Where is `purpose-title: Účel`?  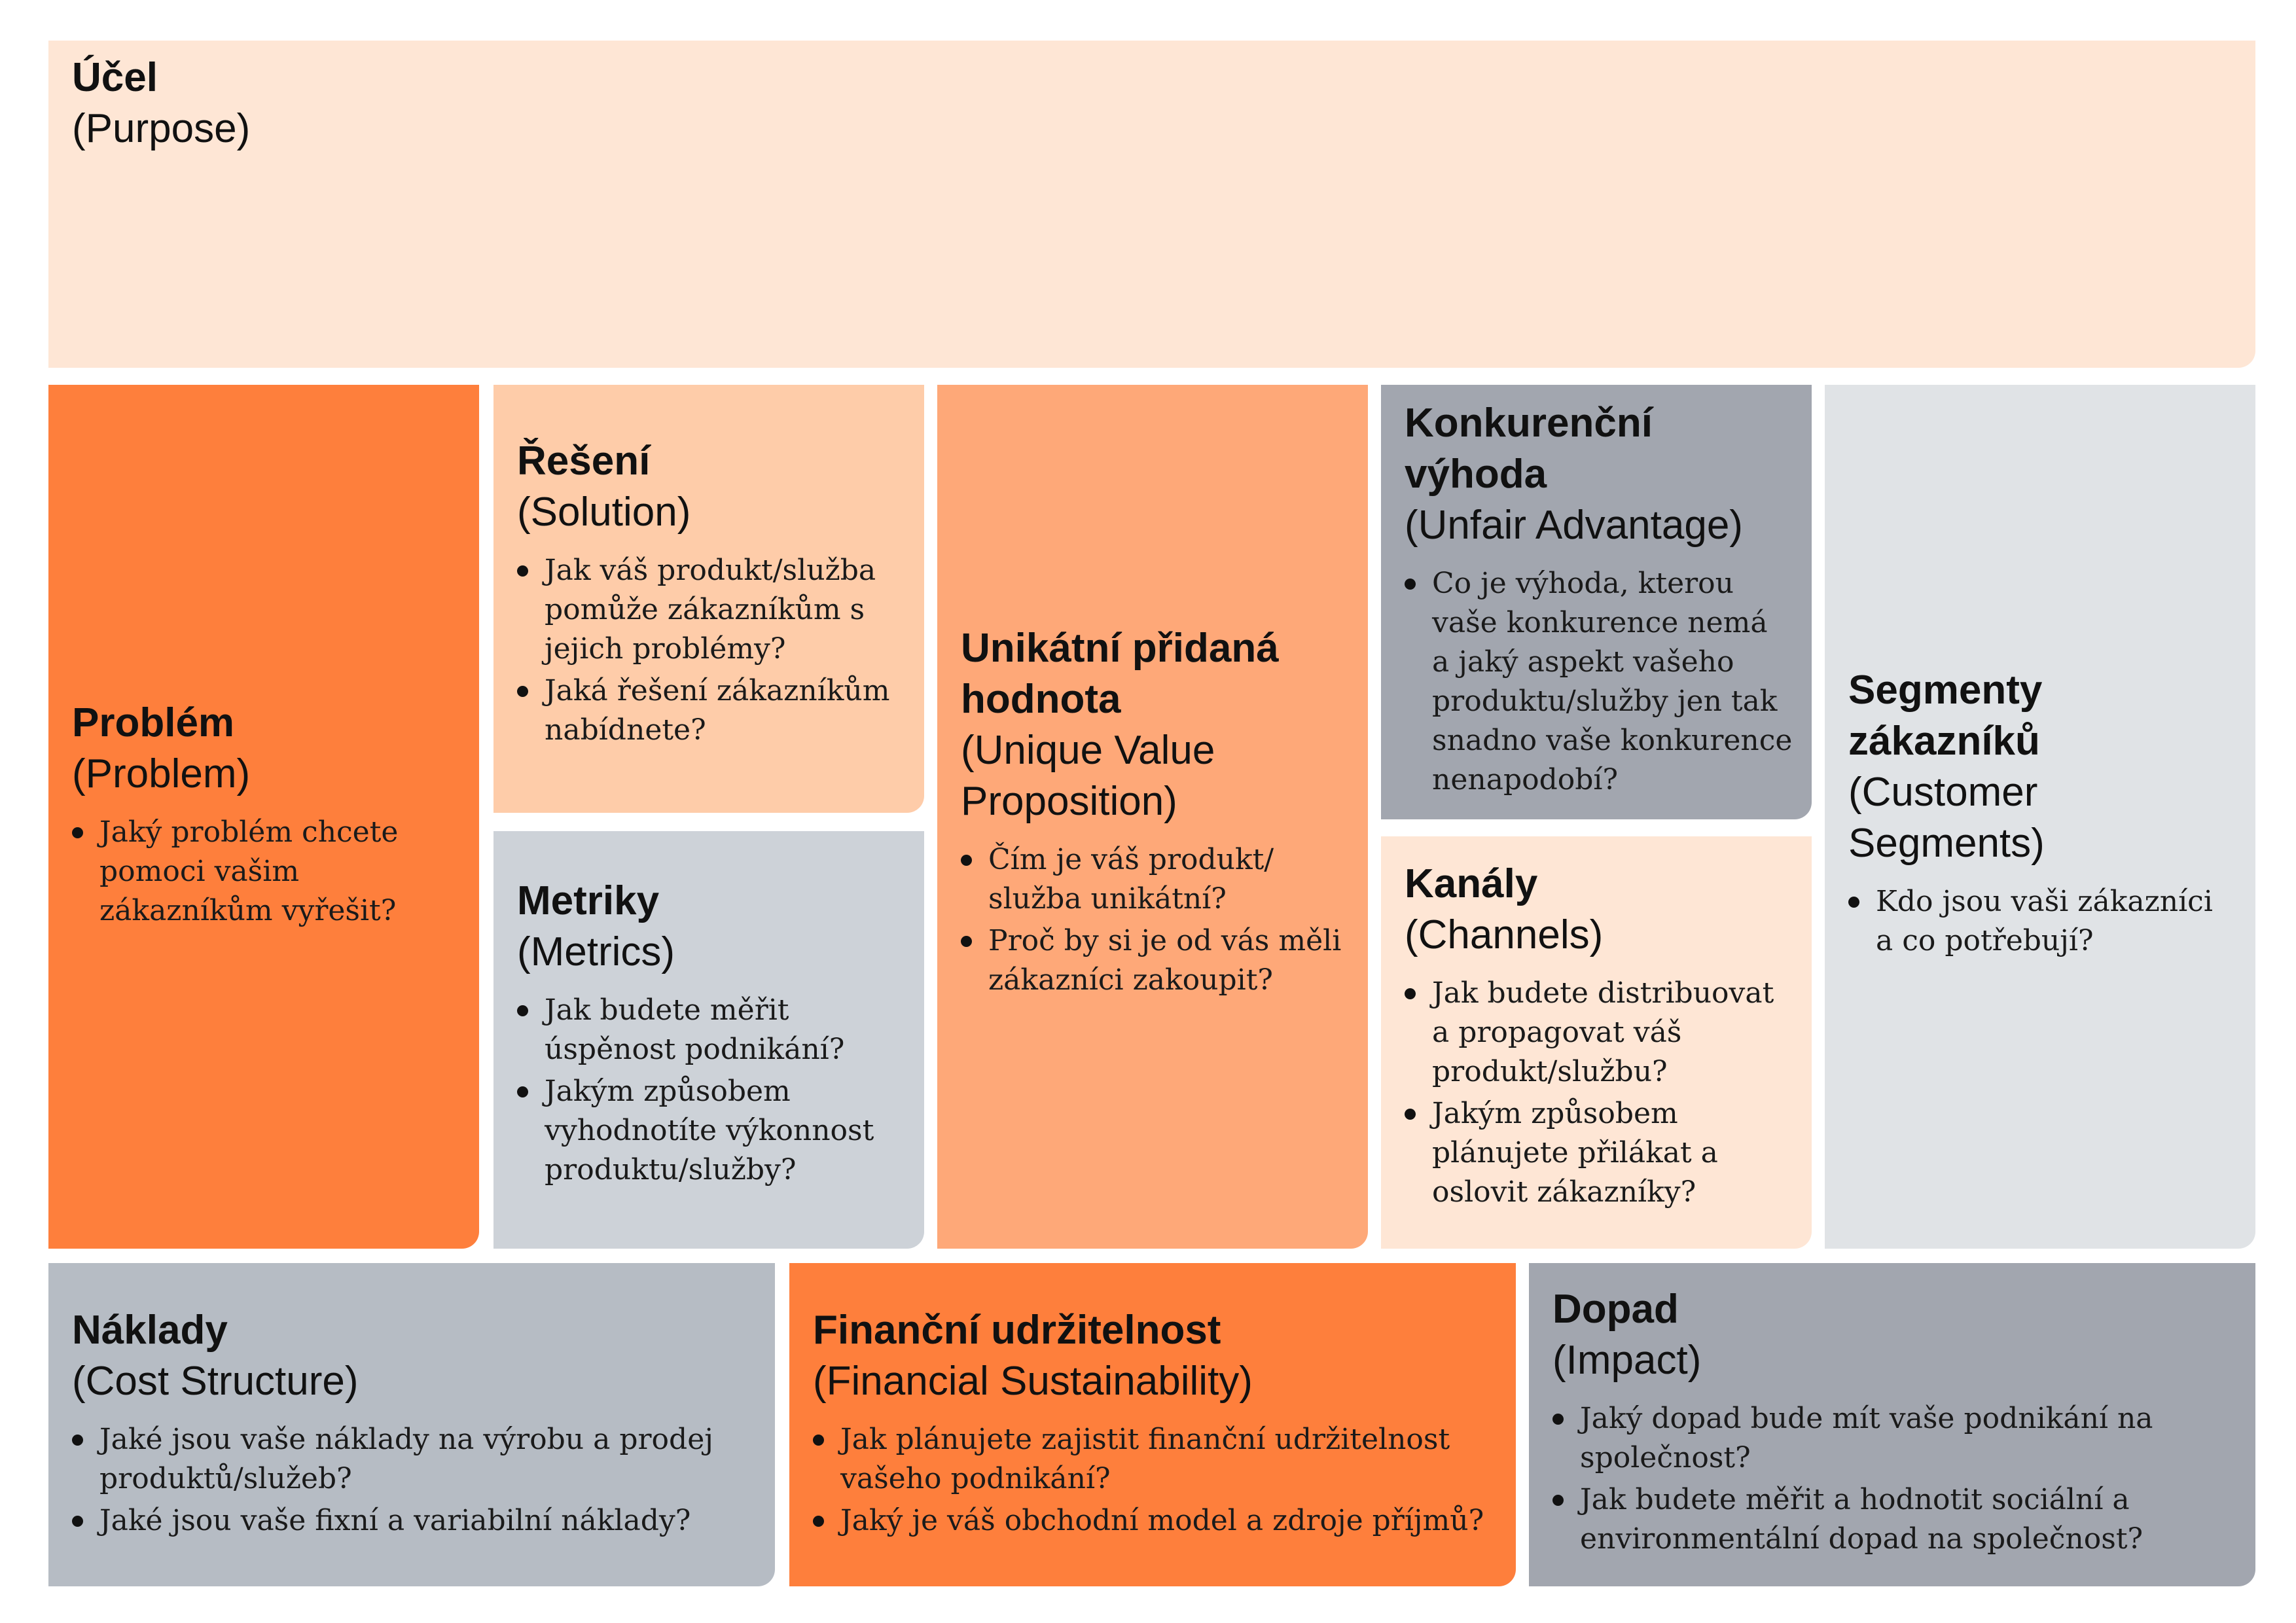
purpose-title: Účel is located at coordinates (115, 77).